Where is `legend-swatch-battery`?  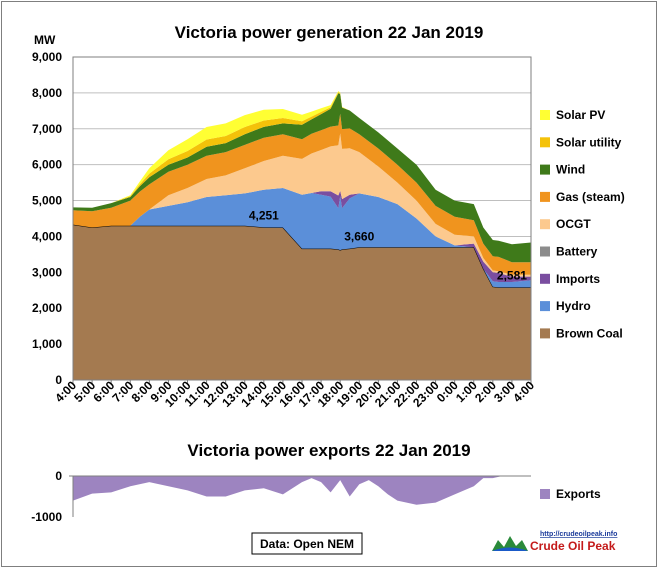
legend-swatch-battery is located at coordinates (545, 251).